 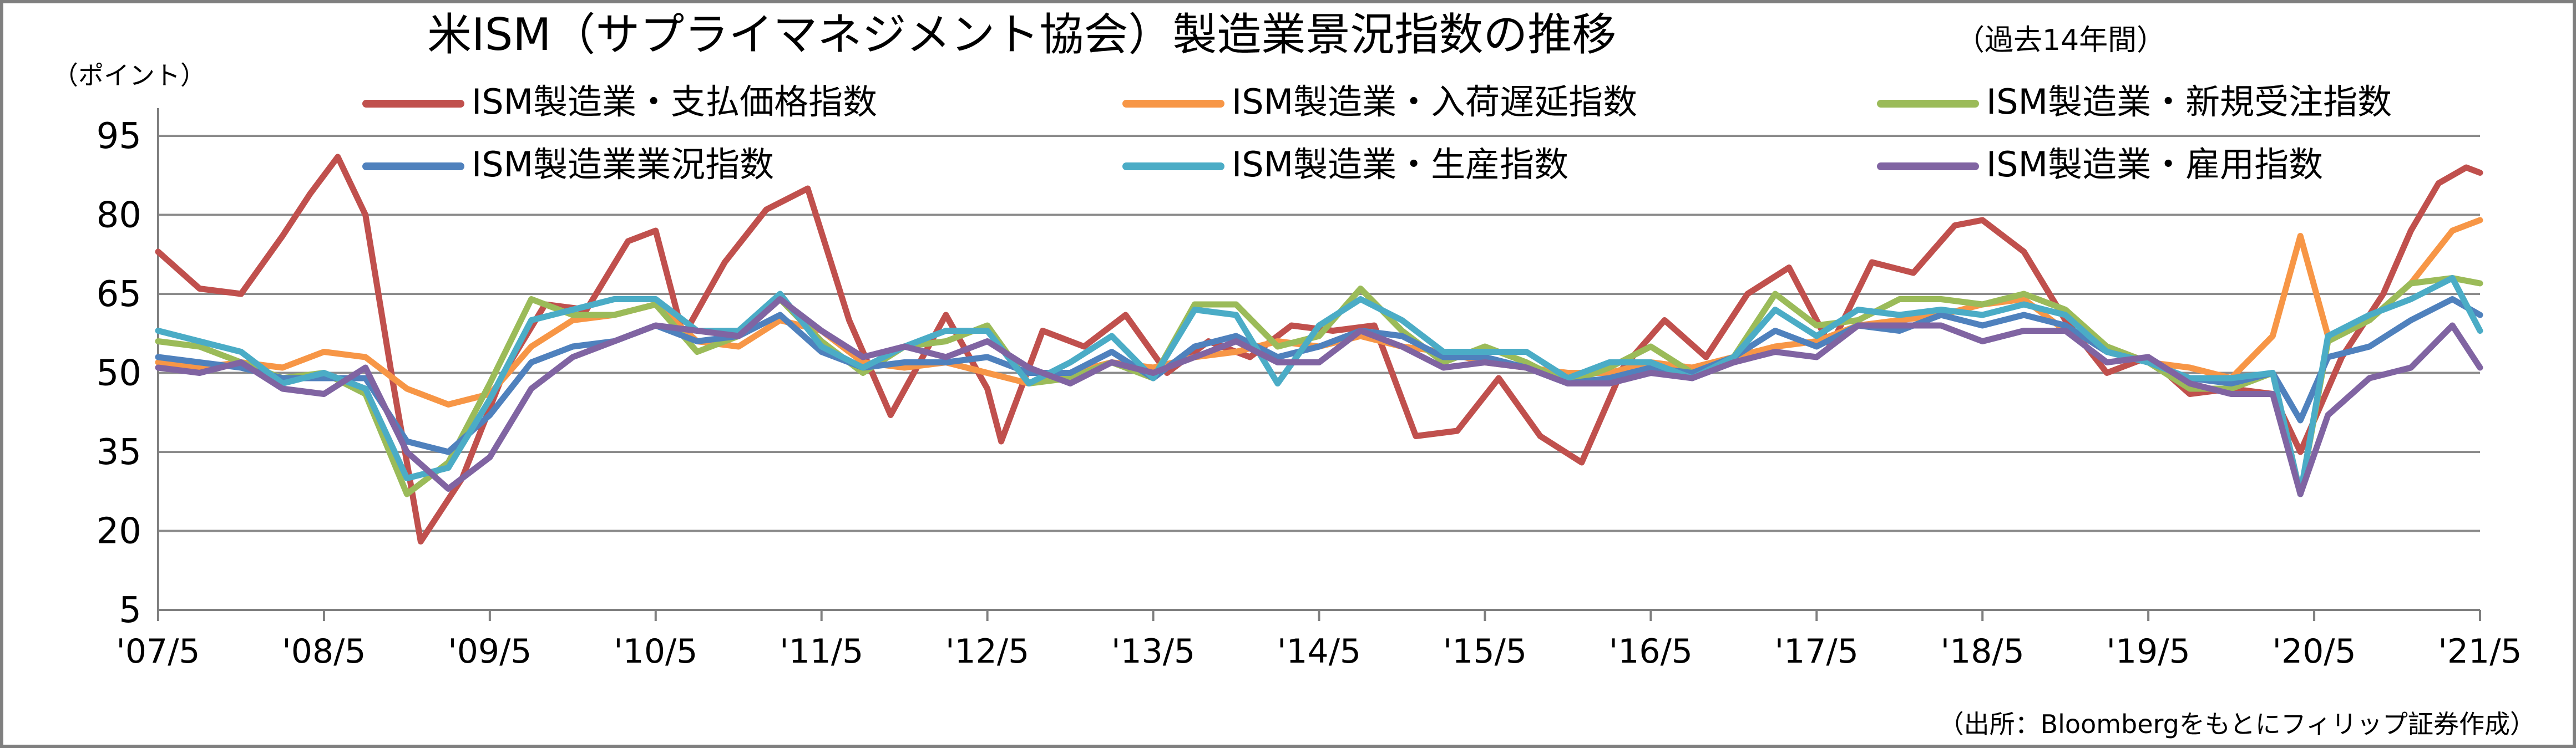 What do you see at coordinates (130, 611) in the screenshot?
I see `y-tick-label: 5` at bounding box center [130, 611].